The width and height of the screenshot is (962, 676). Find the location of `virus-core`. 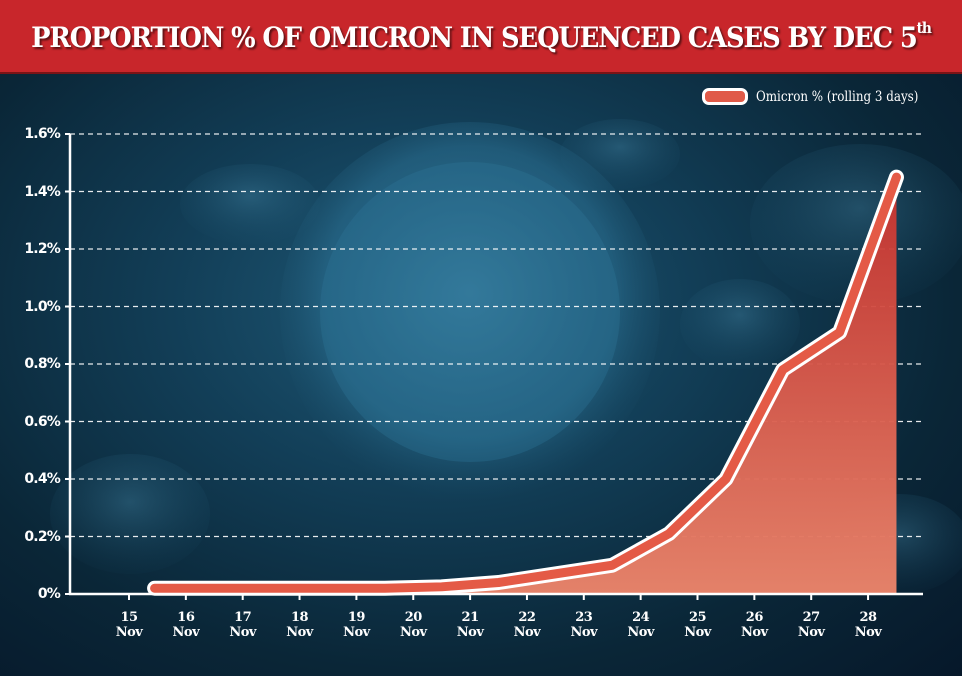

virus-core is located at coordinates (470, 312).